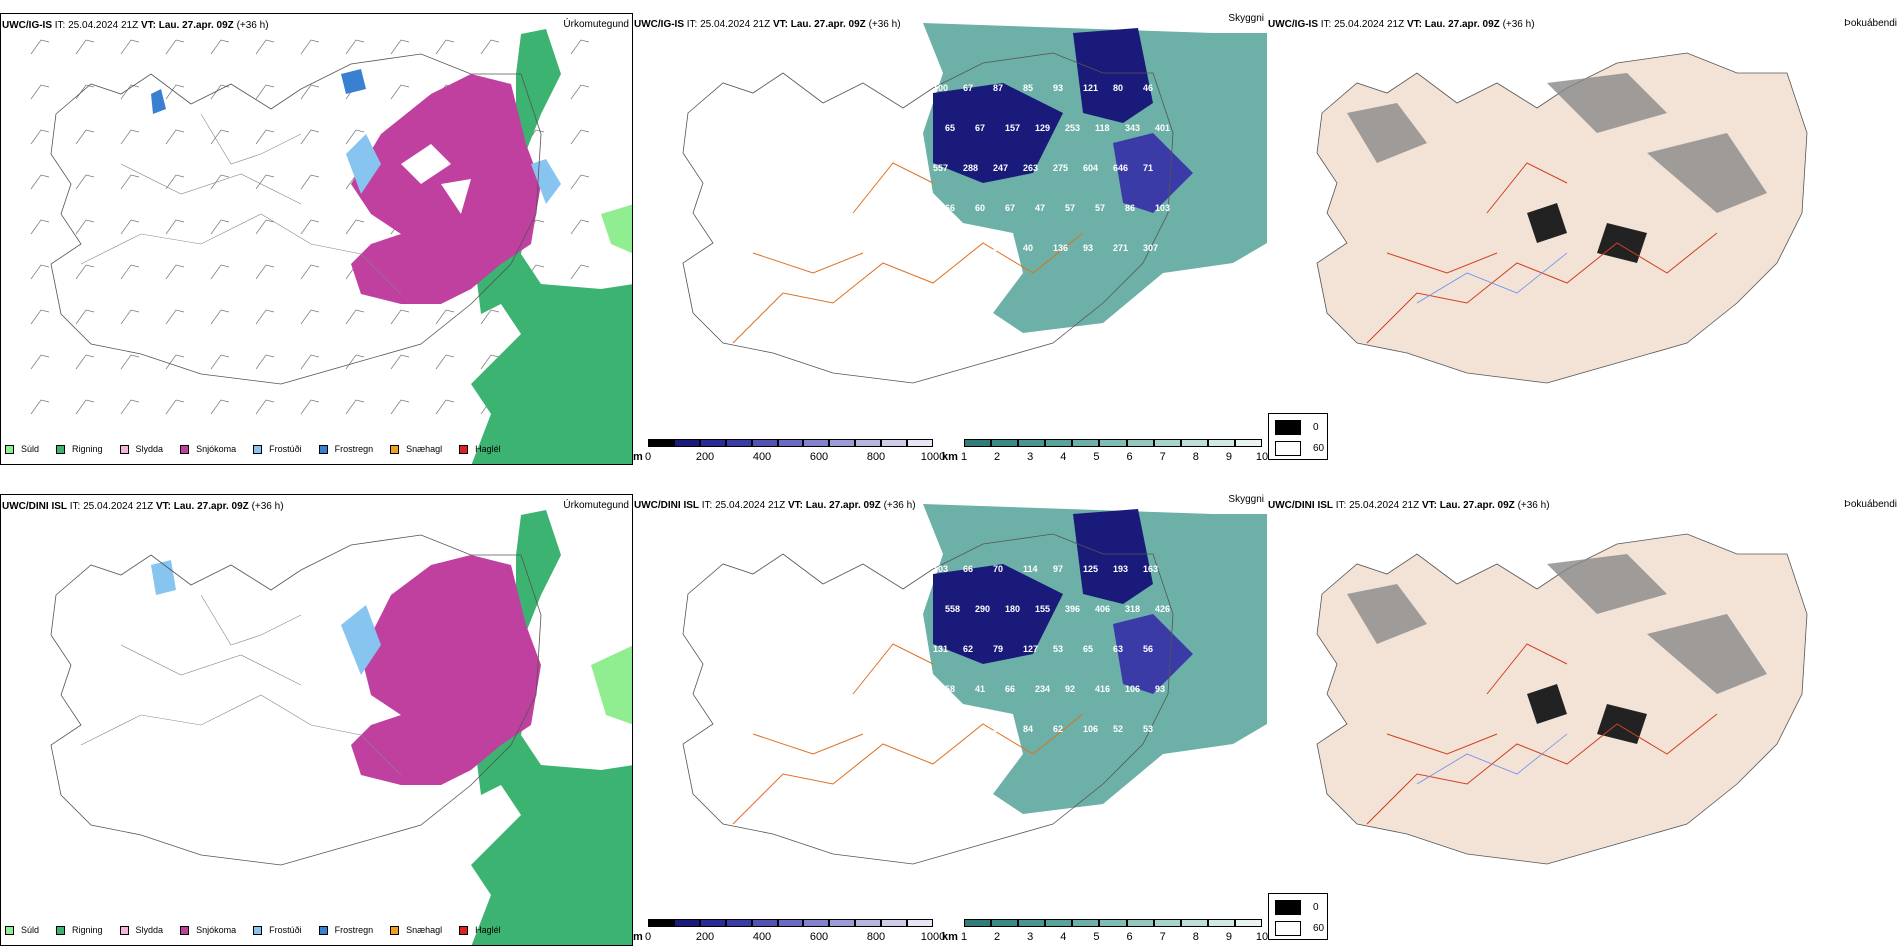 The image size is (1900, 950). I want to click on visibility-value-label: 275, so click(1061, 168).